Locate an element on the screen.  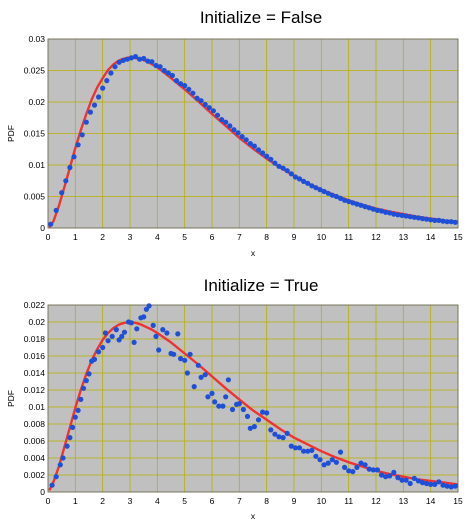
y-tick-label: 0.012 is located at coordinates (35, 390).